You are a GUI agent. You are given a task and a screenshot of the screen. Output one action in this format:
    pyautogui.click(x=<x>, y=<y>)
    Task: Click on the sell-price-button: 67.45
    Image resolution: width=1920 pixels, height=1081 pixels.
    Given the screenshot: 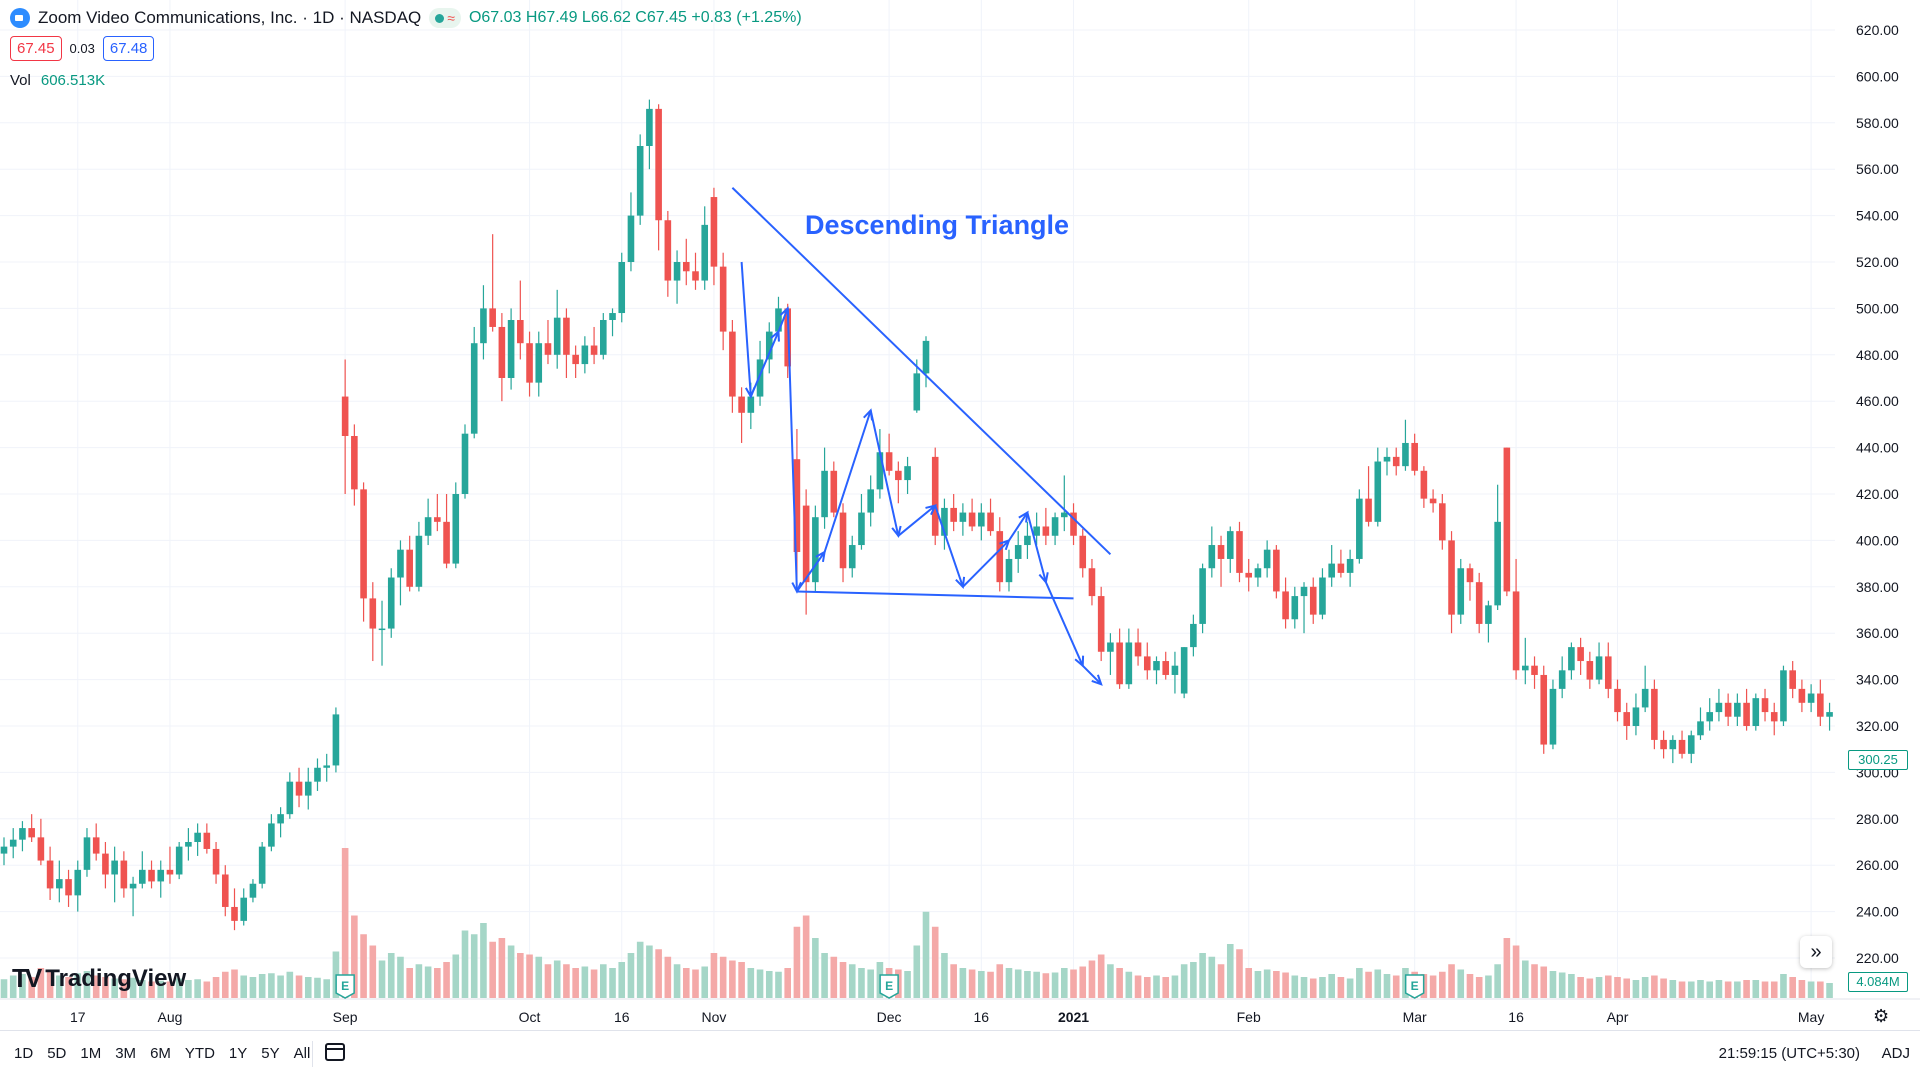 What is the action you would take?
    pyautogui.click(x=36, y=48)
    